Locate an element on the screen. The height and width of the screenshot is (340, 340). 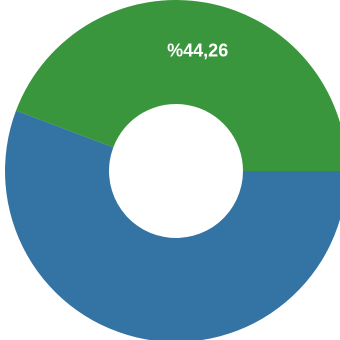
slice-label-2: %44,26 is located at coordinates (197, 51).